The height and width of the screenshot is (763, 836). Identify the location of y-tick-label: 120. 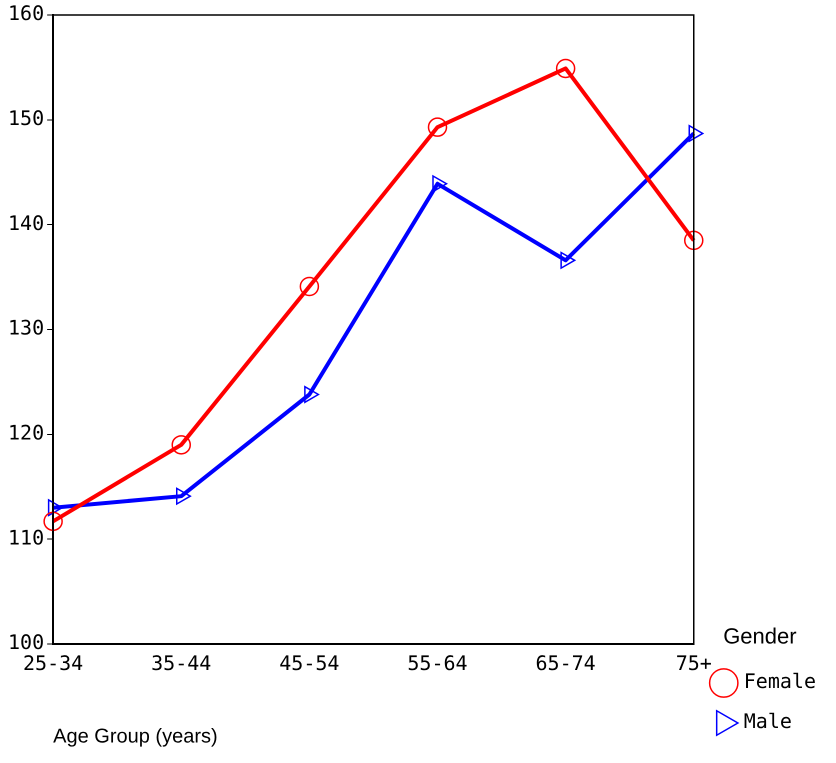
(26, 432).